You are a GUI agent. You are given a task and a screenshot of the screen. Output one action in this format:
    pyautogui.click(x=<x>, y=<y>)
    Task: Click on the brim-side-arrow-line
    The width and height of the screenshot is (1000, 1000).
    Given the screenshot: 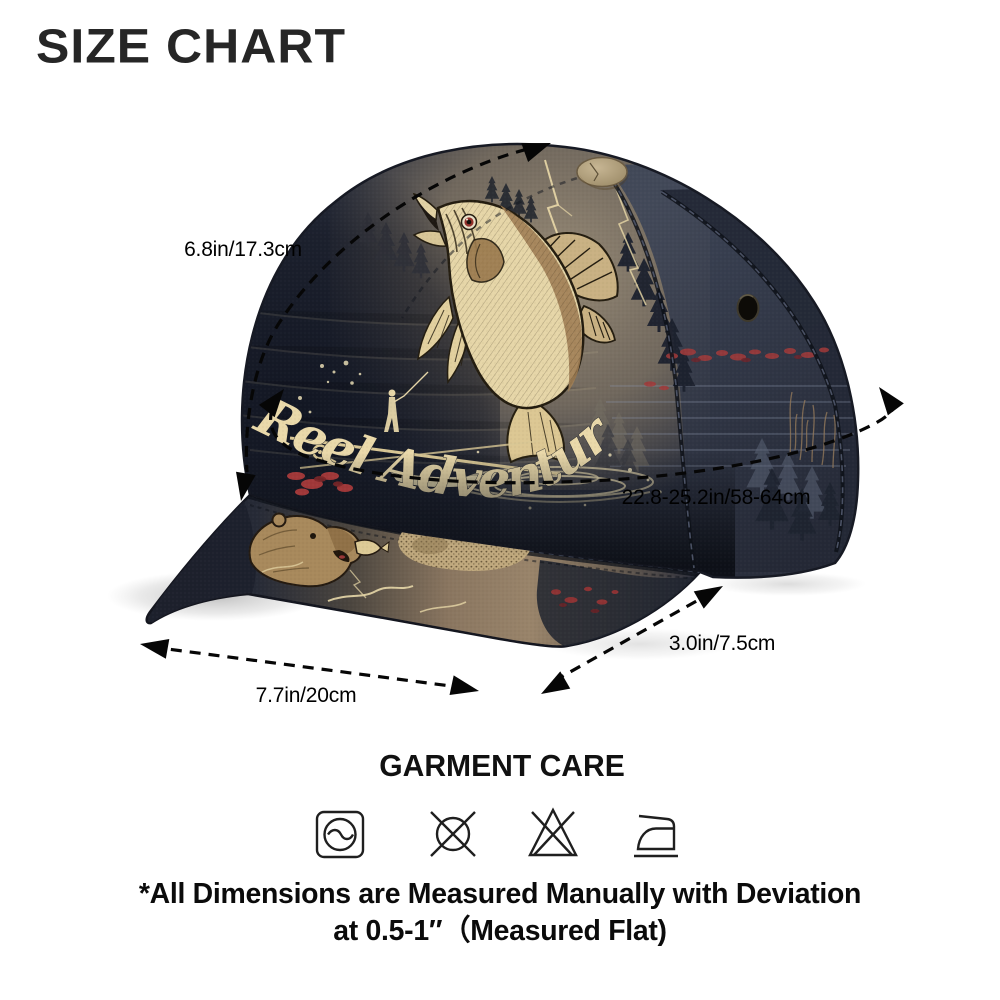 What is the action you would take?
    pyautogui.click(x=631, y=637)
    